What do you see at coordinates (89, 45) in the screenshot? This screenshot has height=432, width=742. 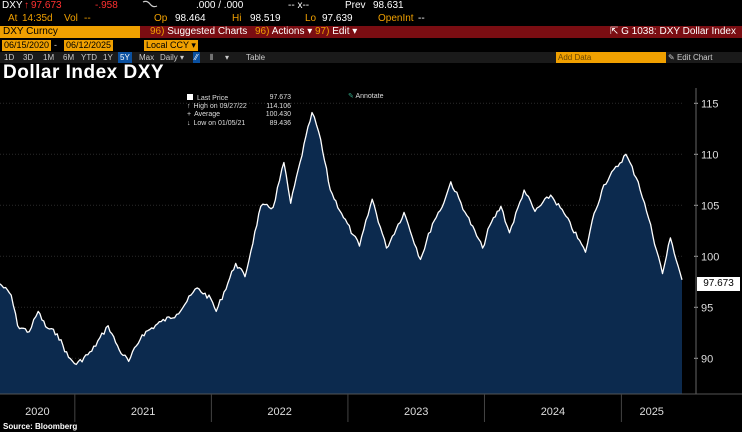 I see `end-date-field: 06/12/2025` at bounding box center [89, 45].